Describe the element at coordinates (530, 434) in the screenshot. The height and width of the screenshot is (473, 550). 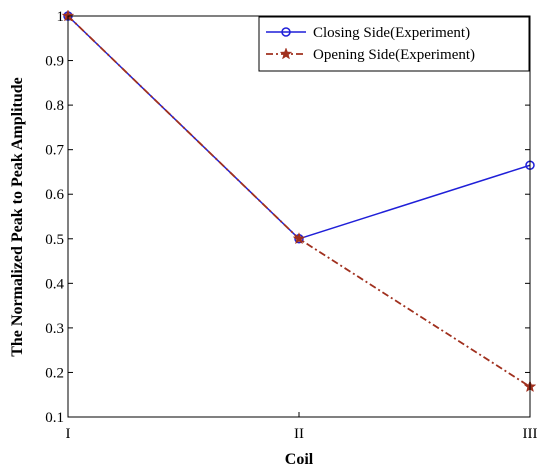
I see `x-tick-label: III` at that location.